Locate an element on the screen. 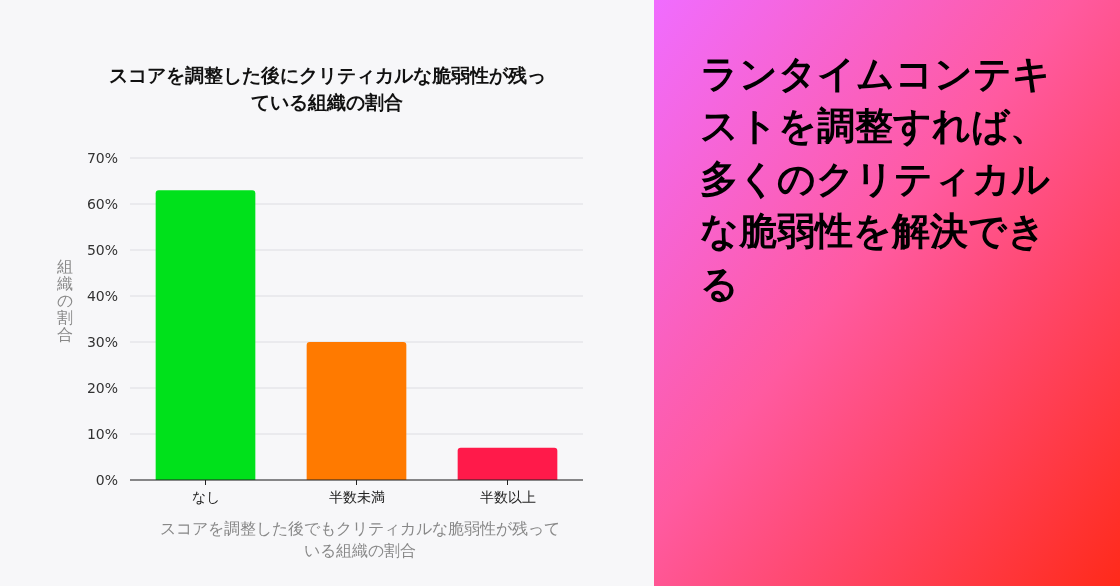 The width and height of the screenshot is (1120, 586). x-tick-label: 半数未満 is located at coordinates (356, 497).